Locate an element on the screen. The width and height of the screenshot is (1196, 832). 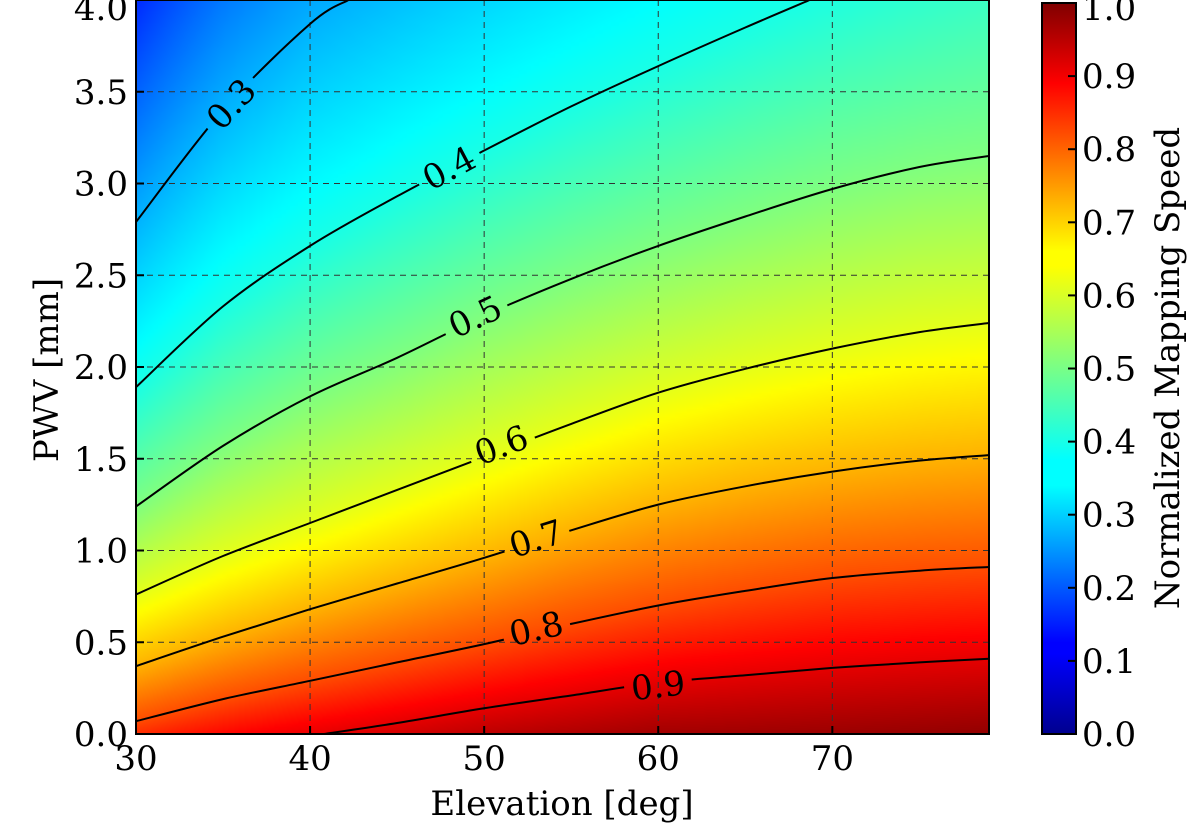
x-tick-label-4: 70 is located at coordinates (832, 759).